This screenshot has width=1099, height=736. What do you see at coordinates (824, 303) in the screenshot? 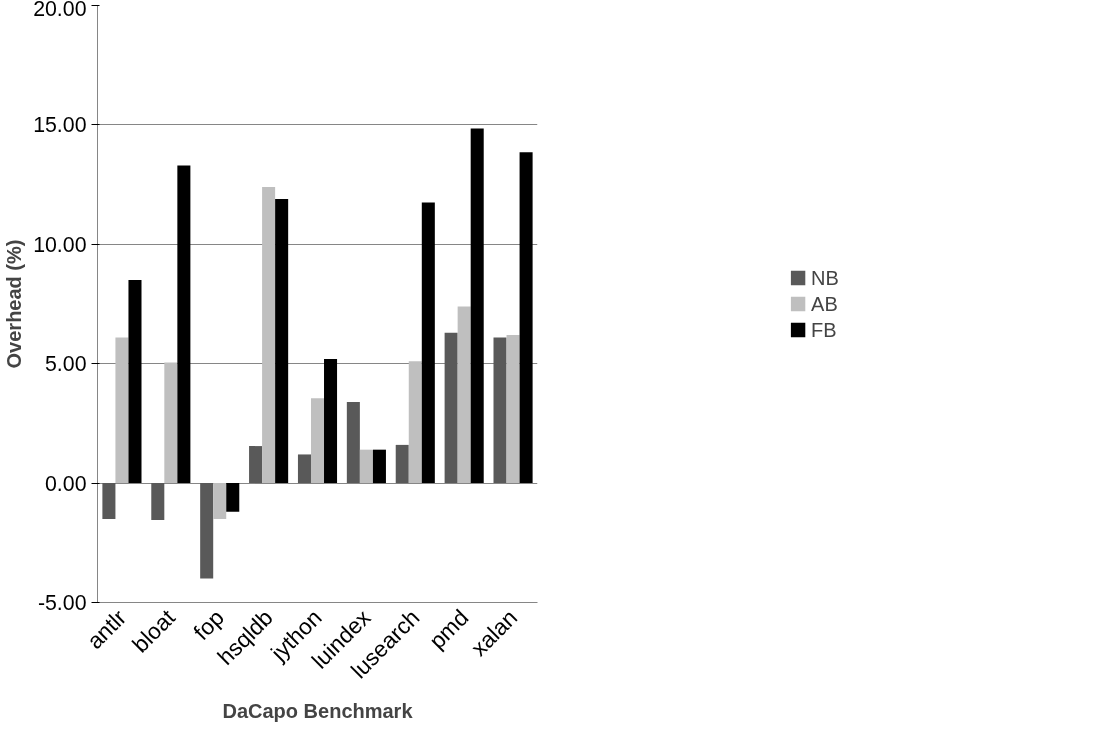
I see `legend-label: AB` at bounding box center [824, 303].